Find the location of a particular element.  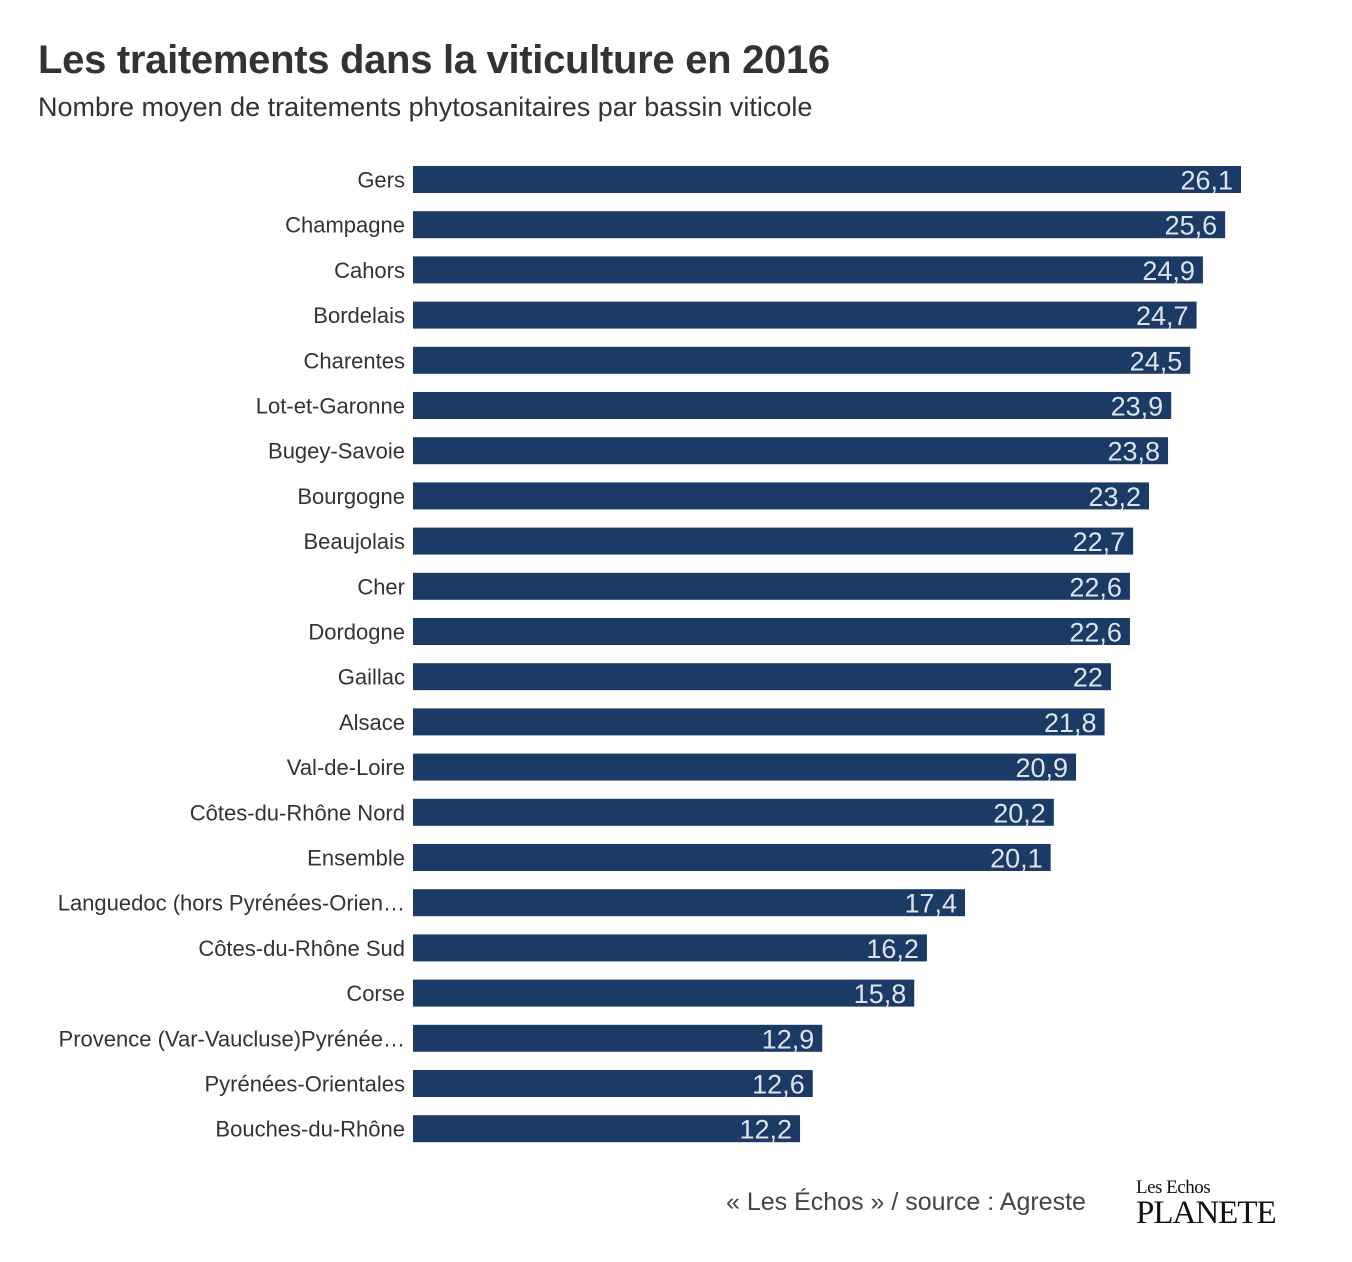

value-label: 23,9 is located at coordinates (1137, 407).